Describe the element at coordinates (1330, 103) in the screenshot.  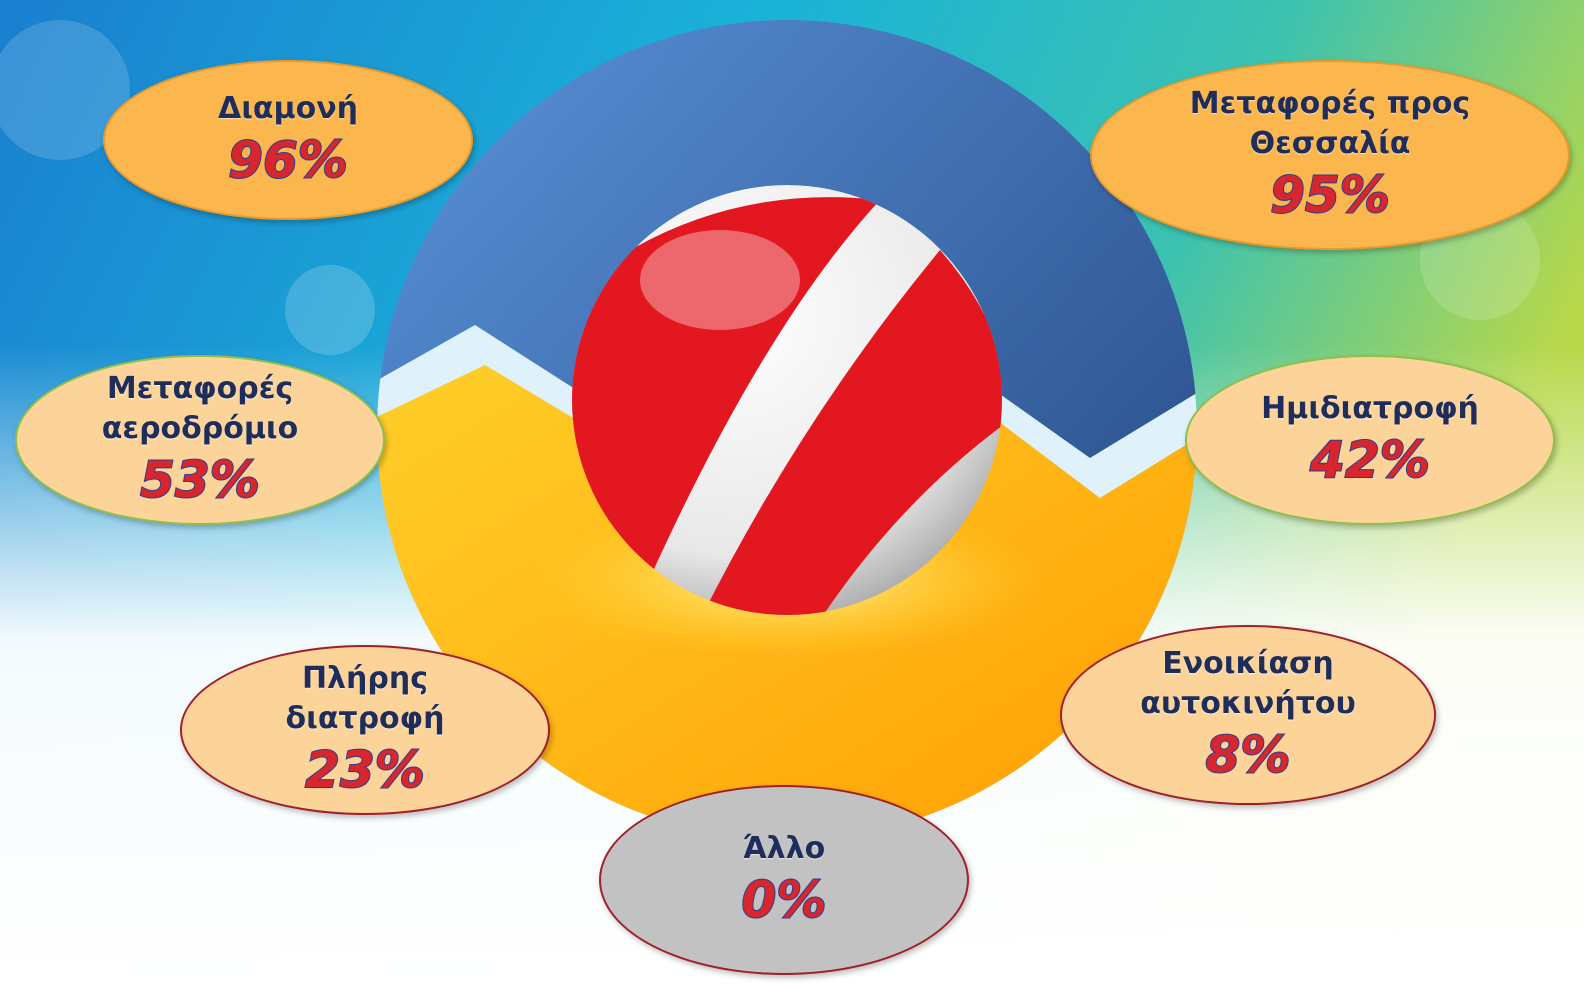
I see `item-label: Μεταφορές προς` at that location.